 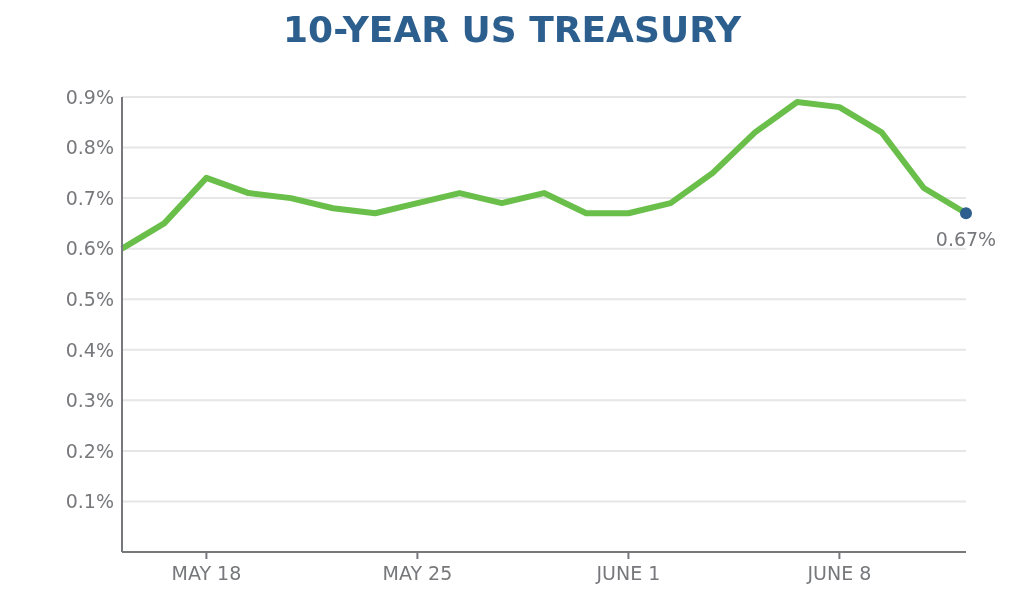 I want to click on y-tick-label: 0.7%, so click(x=89, y=197).